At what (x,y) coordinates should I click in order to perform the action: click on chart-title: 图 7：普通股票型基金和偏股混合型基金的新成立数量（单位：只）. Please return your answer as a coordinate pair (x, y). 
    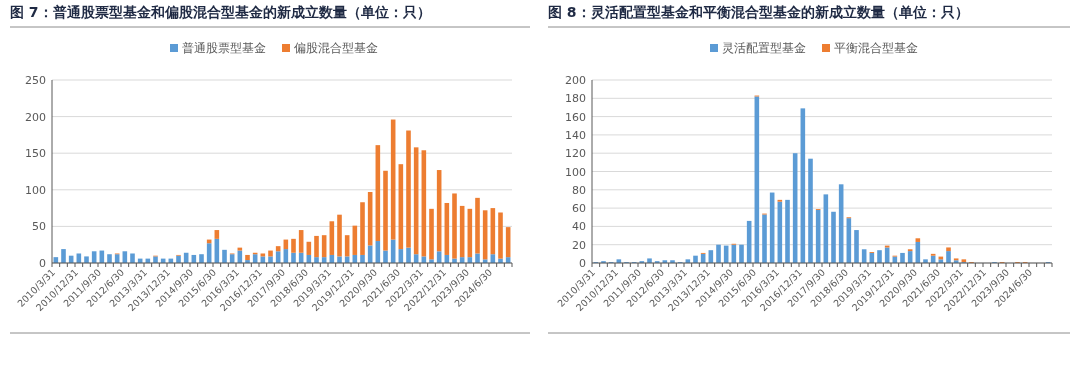
    Looking at the image, I should click on (220, 12).